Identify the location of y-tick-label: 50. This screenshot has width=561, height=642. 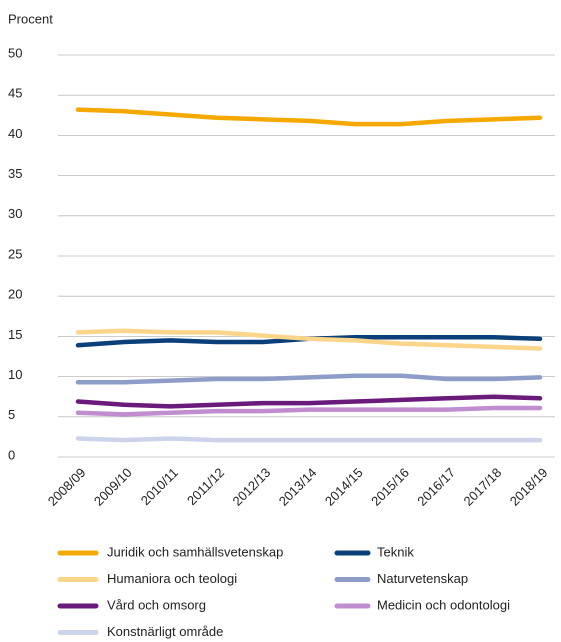
(15, 52).